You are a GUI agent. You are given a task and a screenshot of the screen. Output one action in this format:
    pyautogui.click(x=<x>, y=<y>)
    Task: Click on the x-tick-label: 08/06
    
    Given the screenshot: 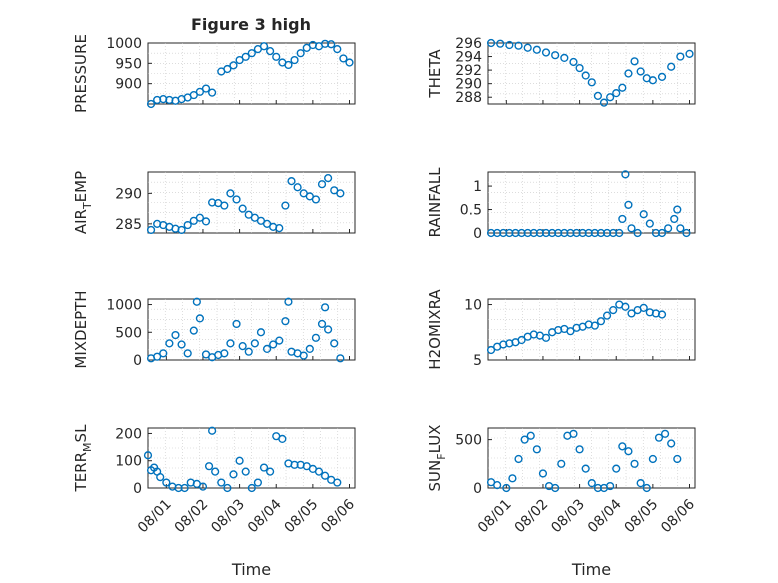 What is the action you would take?
    pyautogui.click(x=338, y=516)
    